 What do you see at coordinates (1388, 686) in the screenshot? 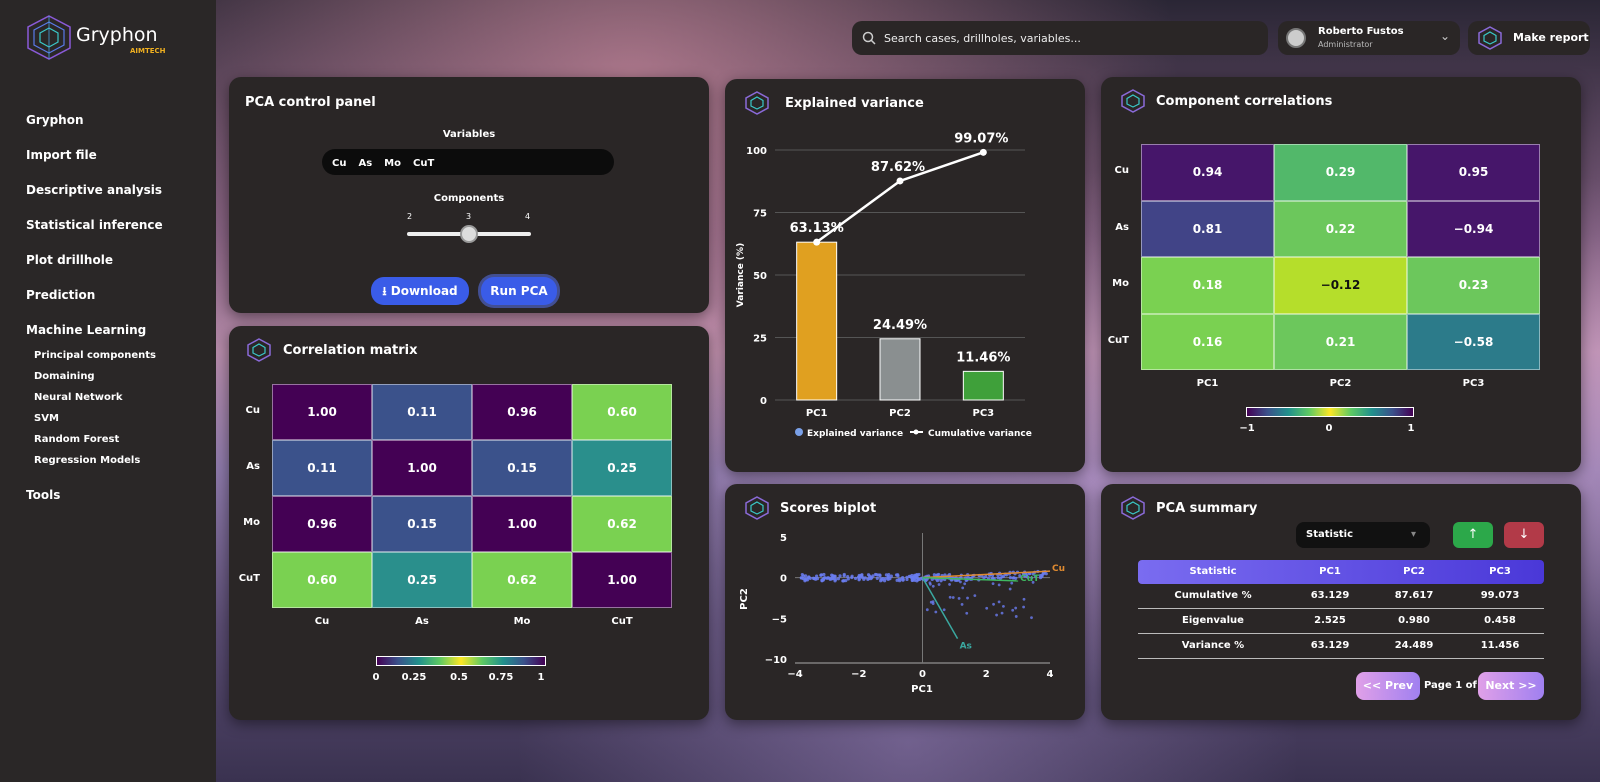
I see `prev-page-button: << Prev` at bounding box center [1388, 686].